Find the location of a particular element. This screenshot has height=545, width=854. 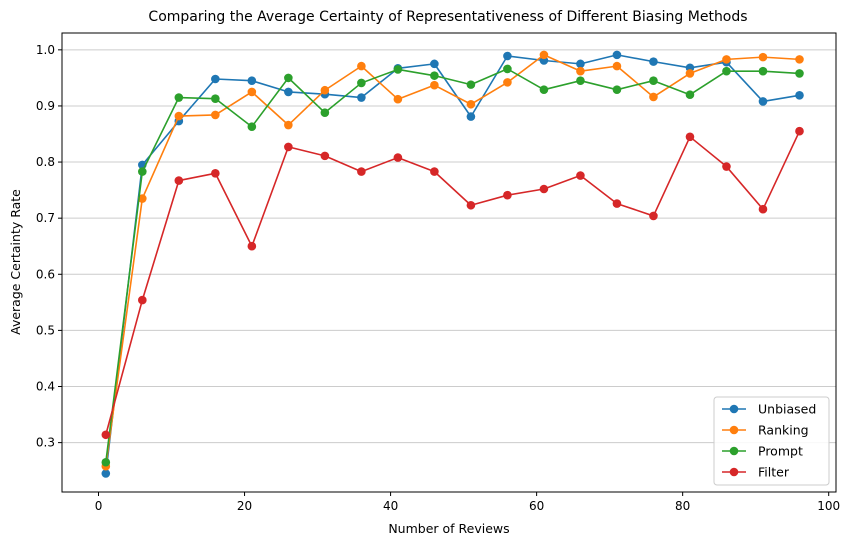

x-tick-label: 20 is located at coordinates (244, 506).